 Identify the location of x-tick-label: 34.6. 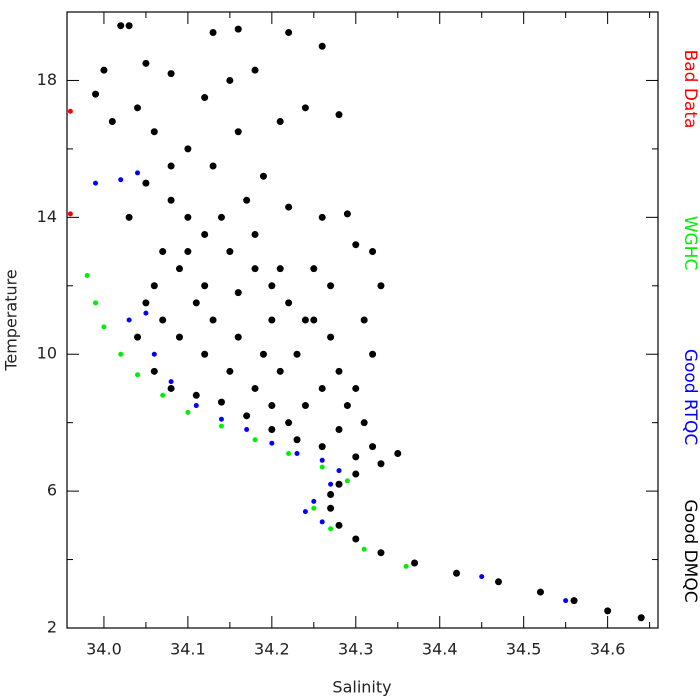
(608, 649).